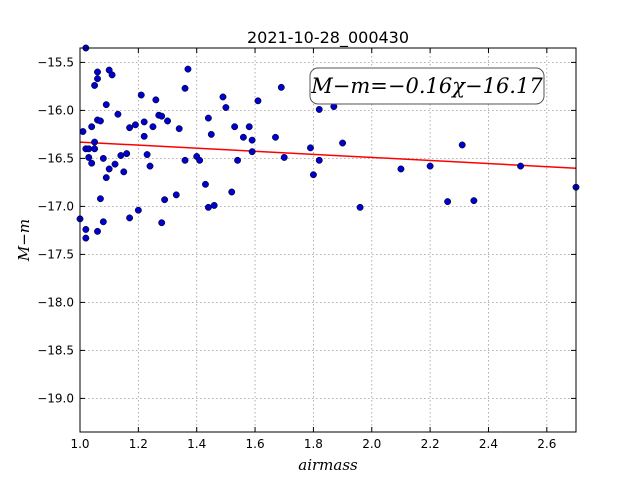 This screenshot has height=480, width=640. Describe the element at coordinates (328, 465) in the screenshot. I see `x-axis-label: airmass` at that location.